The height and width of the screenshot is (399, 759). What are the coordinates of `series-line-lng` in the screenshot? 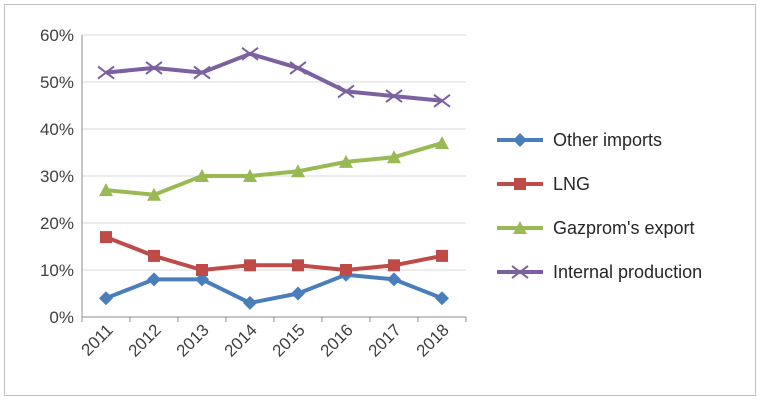 It's located at (274, 253).